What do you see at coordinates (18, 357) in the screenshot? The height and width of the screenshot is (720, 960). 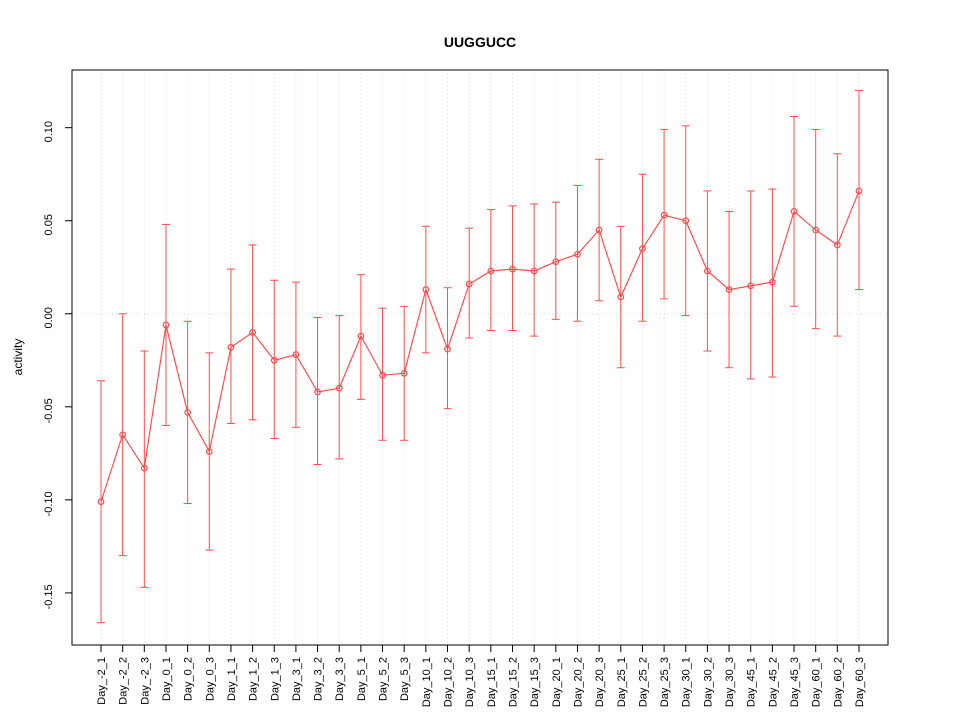 I see `y-axis-label: activity` at bounding box center [18, 357].